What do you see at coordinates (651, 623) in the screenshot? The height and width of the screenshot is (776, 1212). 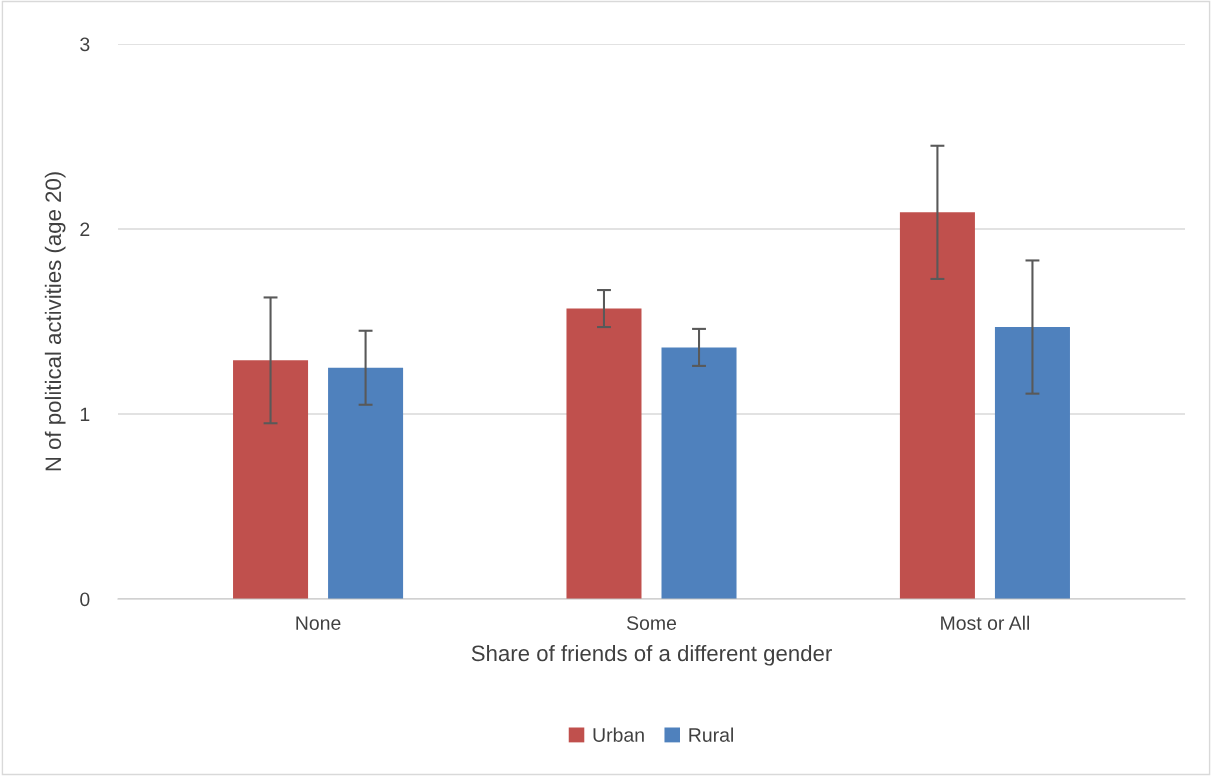 I see `x-tick-label: Some` at bounding box center [651, 623].